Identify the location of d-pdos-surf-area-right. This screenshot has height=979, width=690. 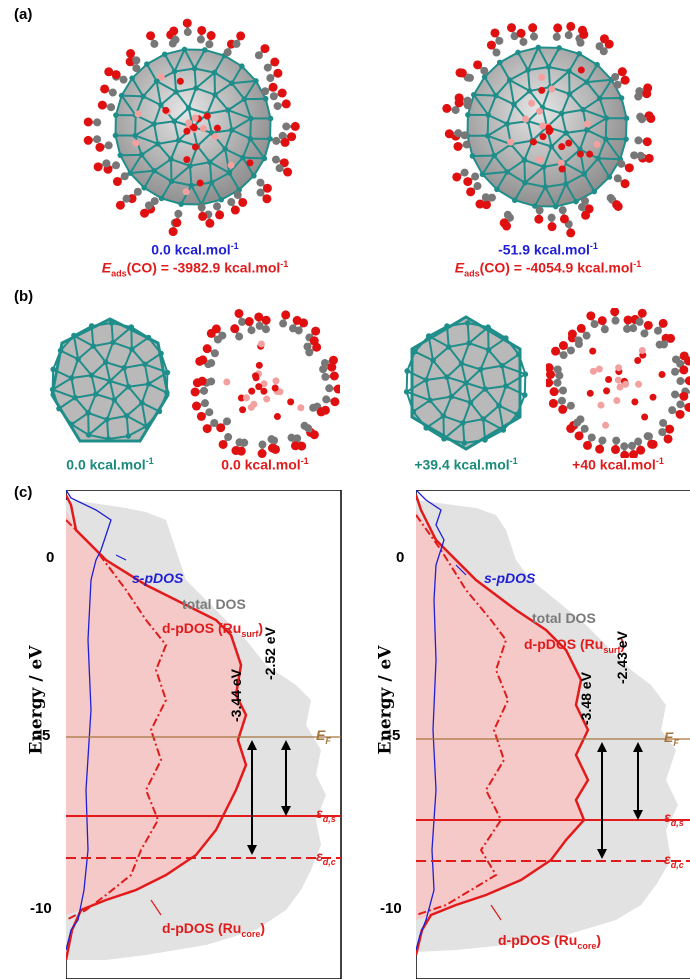
(502, 715).